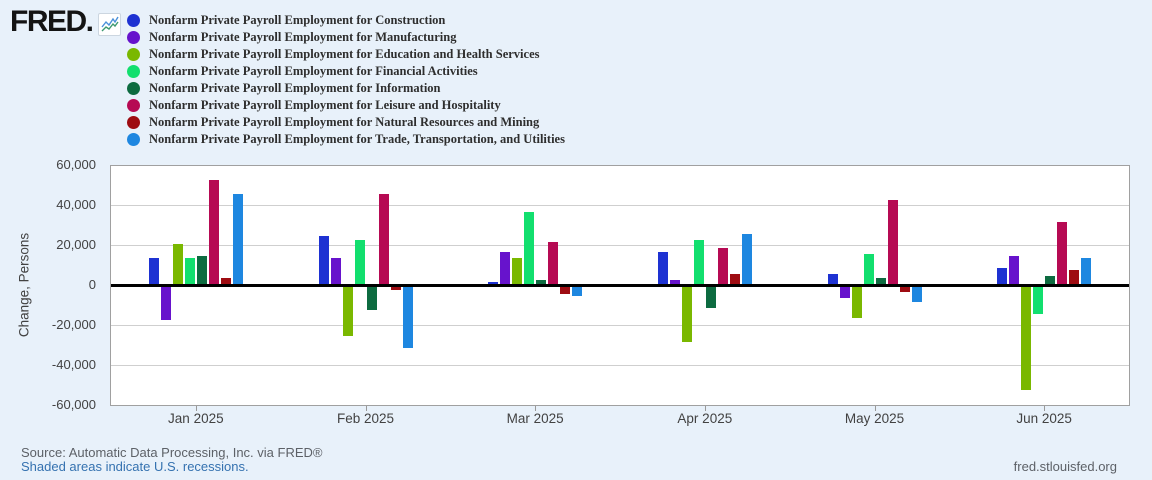  What do you see at coordinates (73, 404) in the screenshot?
I see `y-tick-label: -60,000` at bounding box center [73, 404].